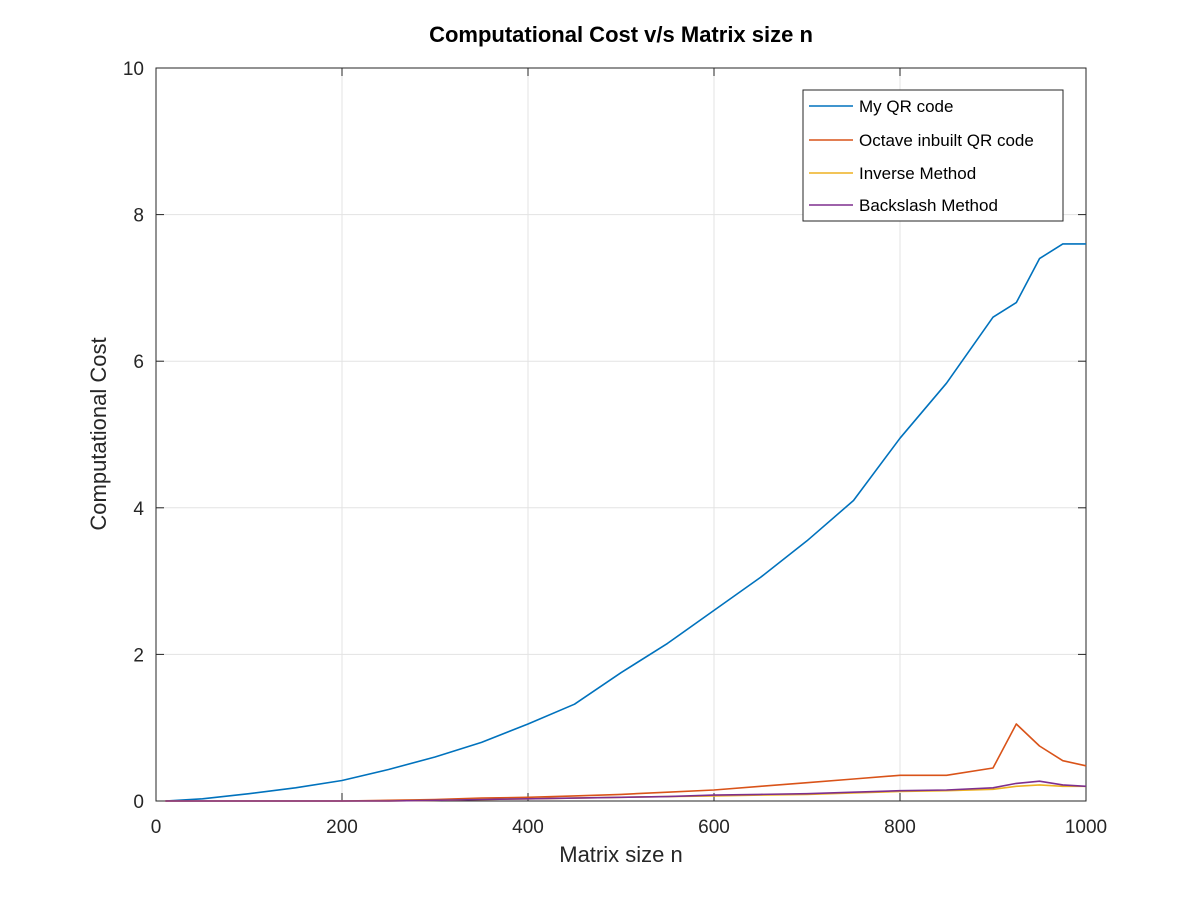 The image size is (1200, 900). Describe the element at coordinates (133, 69) in the screenshot. I see `y-tick-label: 10` at that location.